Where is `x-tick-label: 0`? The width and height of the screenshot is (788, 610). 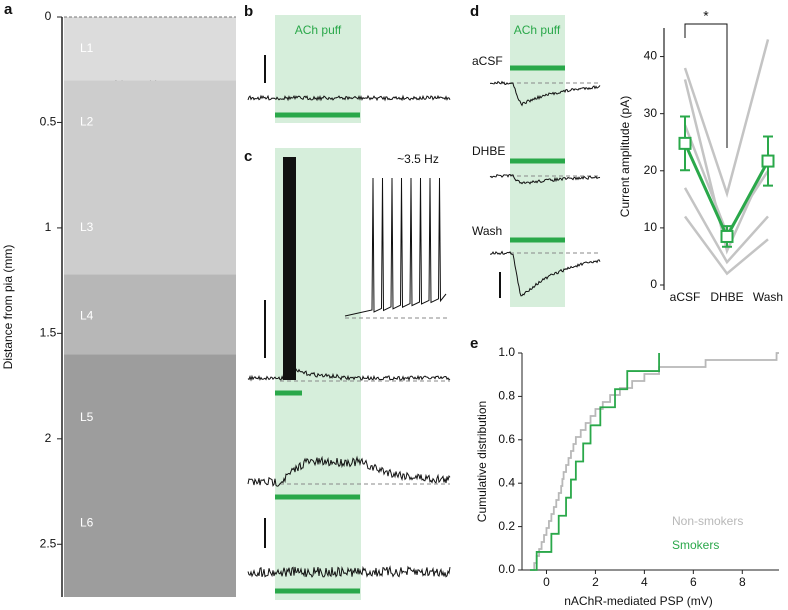 x-tick-label: 0 is located at coordinates (546, 582).